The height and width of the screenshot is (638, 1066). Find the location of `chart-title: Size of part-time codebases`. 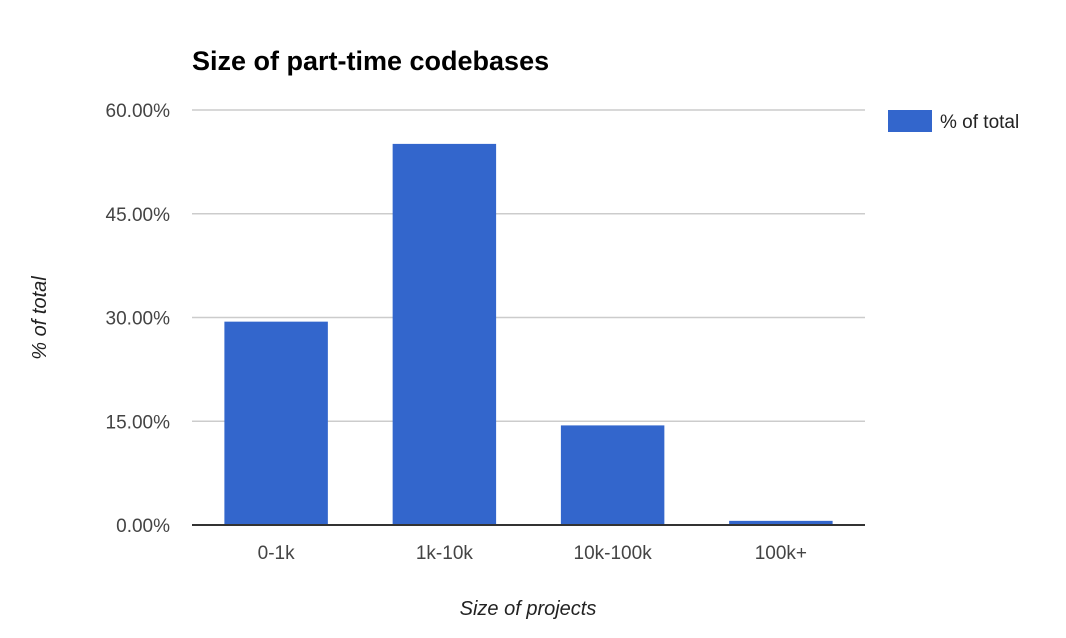

chart-title: Size of part-time codebases is located at coordinates (370, 61).